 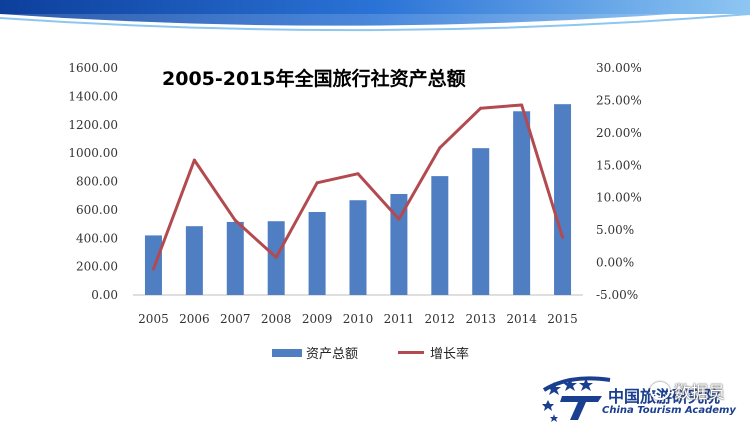 What do you see at coordinates (358, 319) in the screenshot?
I see `x-tick-label: 2010` at bounding box center [358, 319].